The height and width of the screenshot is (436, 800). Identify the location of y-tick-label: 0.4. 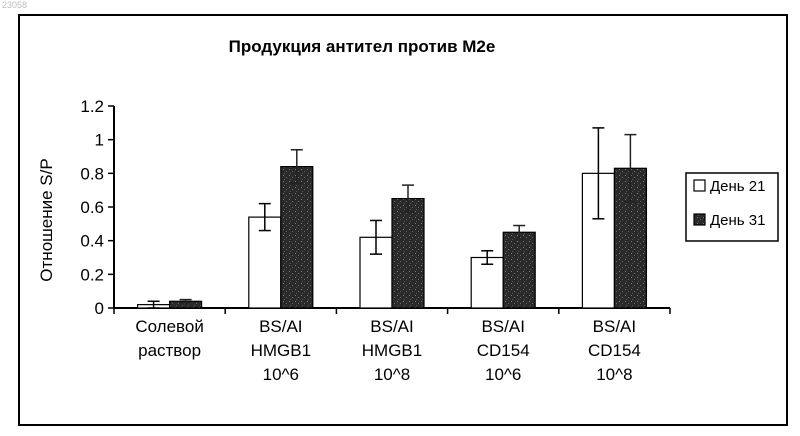
(92, 241).